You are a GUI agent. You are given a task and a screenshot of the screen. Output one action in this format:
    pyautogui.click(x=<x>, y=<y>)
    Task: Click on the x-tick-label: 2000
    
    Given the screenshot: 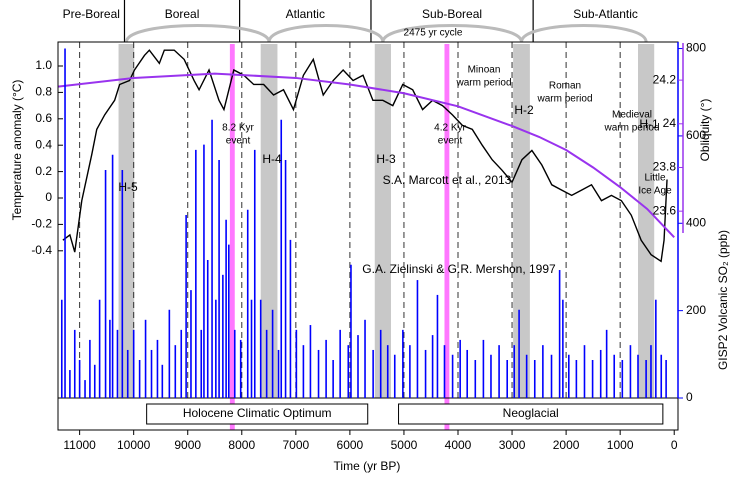 What is the action you would take?
    pyautogui.click(x=566, y=445)
    